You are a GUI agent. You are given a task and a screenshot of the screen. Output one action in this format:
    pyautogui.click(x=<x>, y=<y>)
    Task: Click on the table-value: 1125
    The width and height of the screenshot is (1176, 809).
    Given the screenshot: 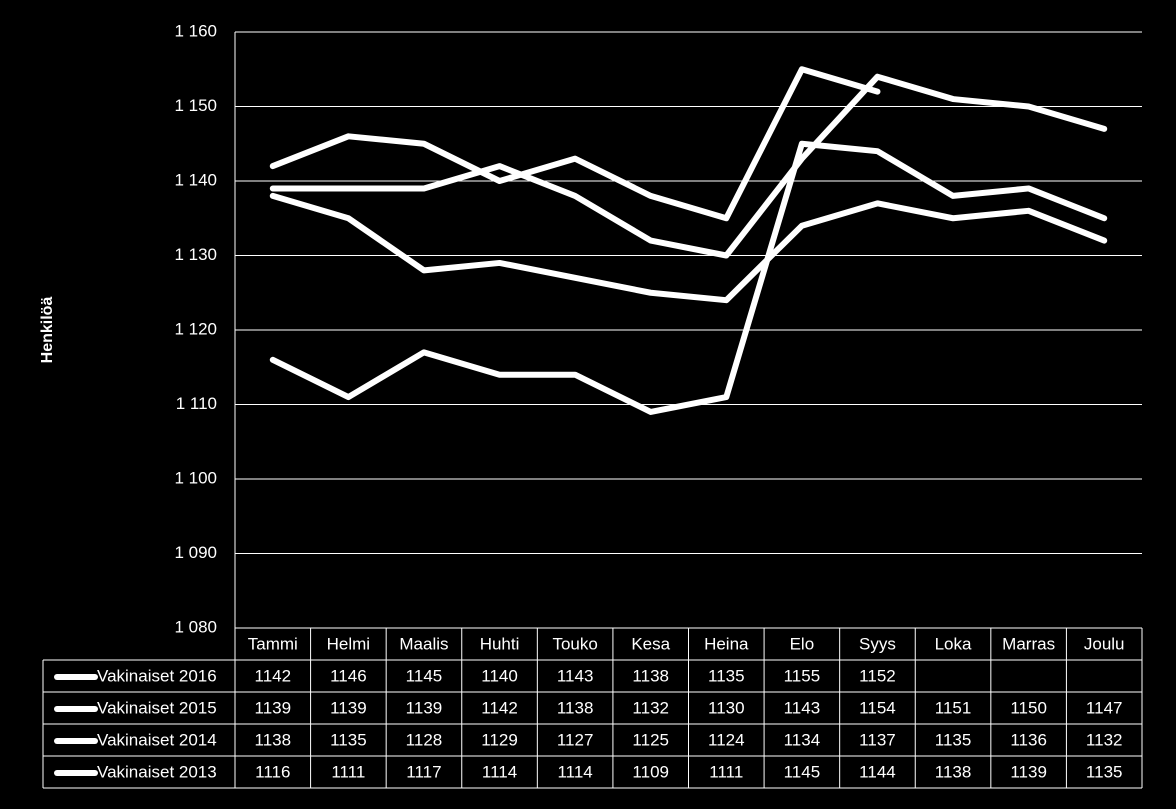 What is the action you would take?
    pyautogui.click(x=650, y=739)
    